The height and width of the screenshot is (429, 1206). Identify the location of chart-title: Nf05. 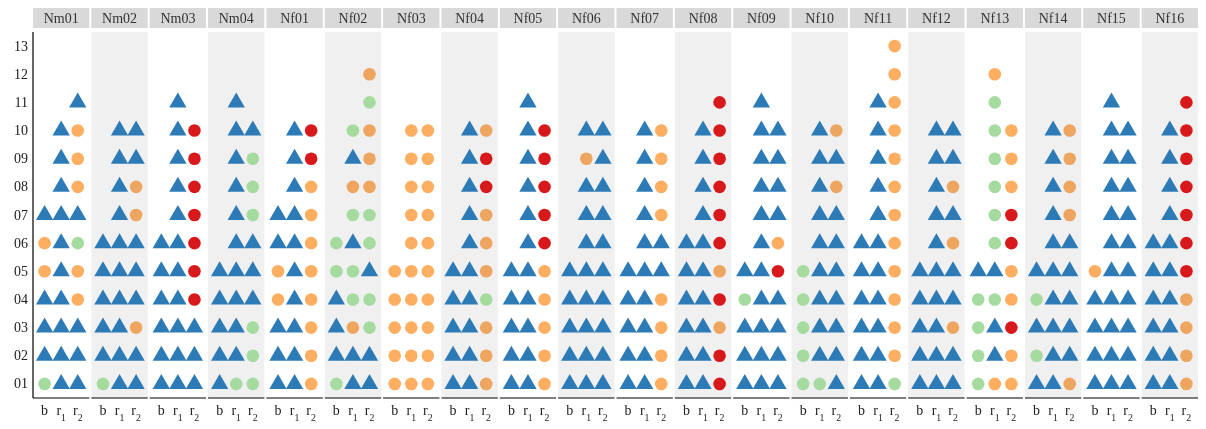
(528, 18).